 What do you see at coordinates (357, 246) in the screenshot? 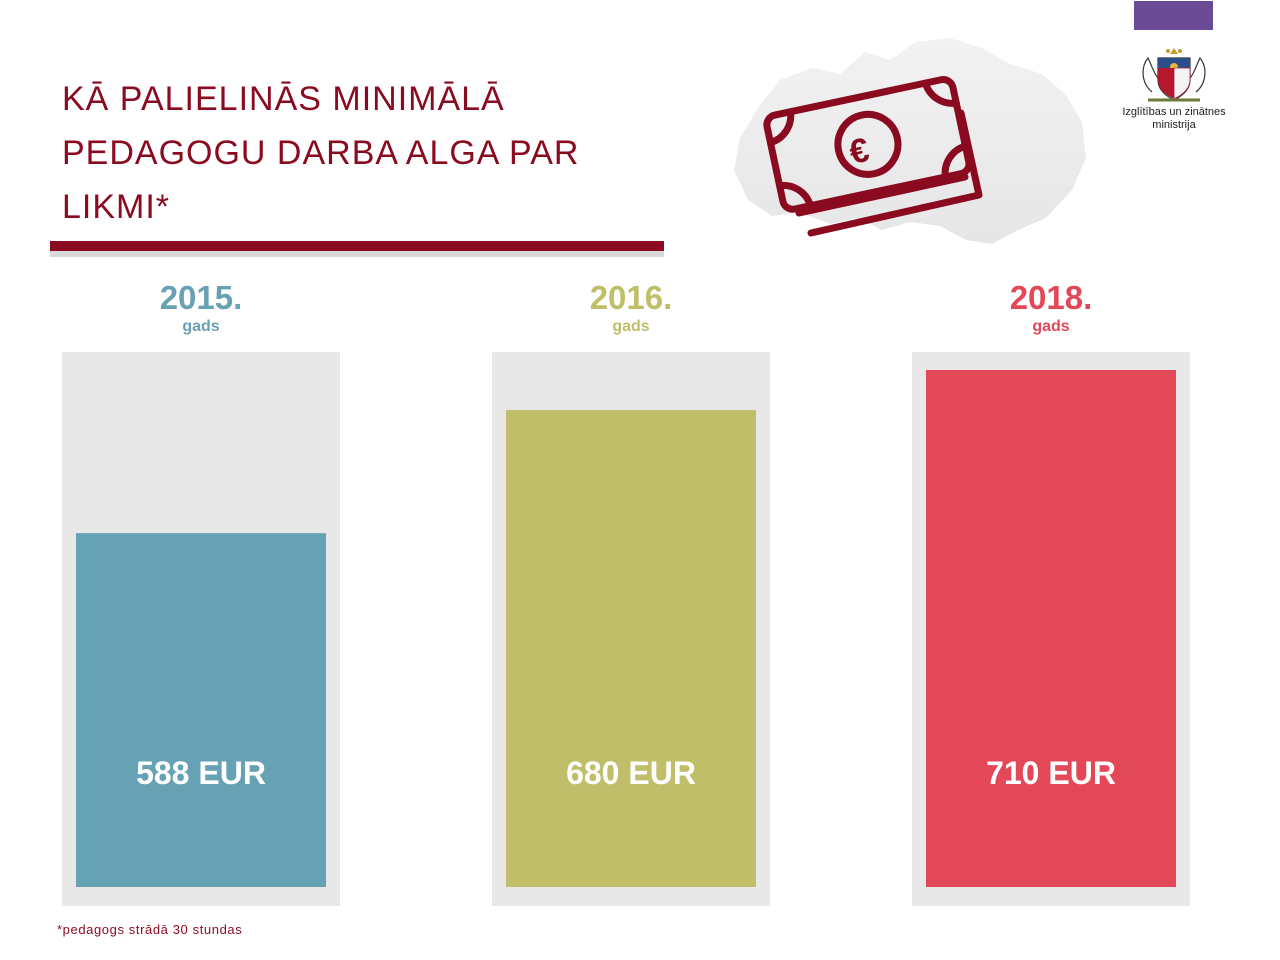
I see `title-divider` at bounding box center [357, 246].